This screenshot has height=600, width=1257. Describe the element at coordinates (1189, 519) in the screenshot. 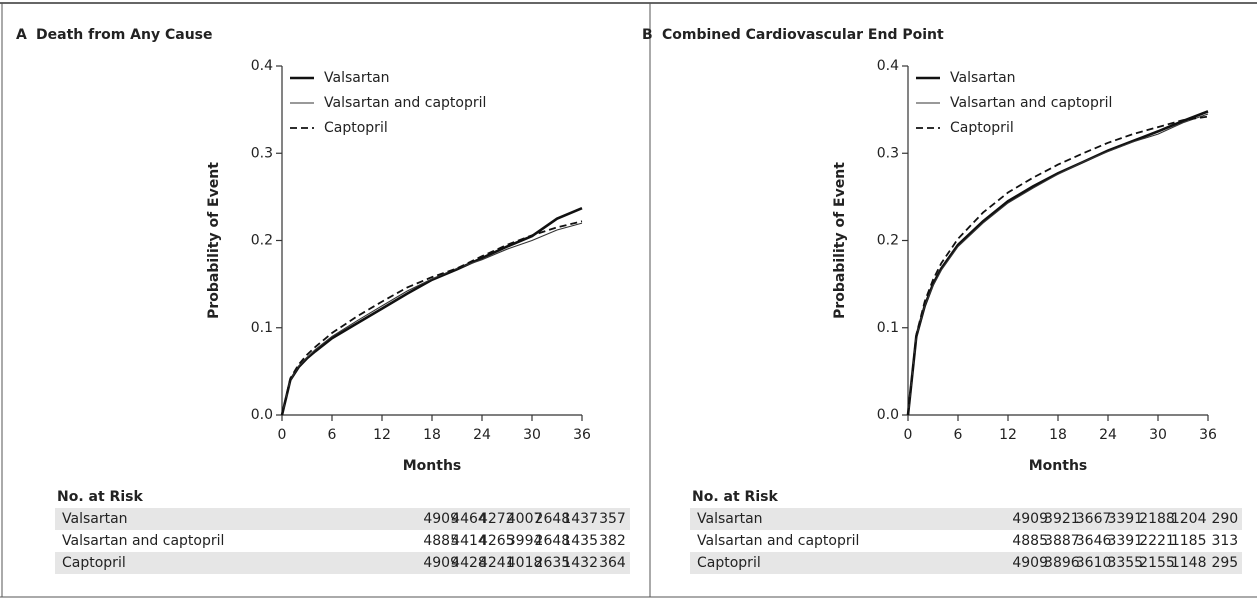

I see `risk-count: 1204` at that location.